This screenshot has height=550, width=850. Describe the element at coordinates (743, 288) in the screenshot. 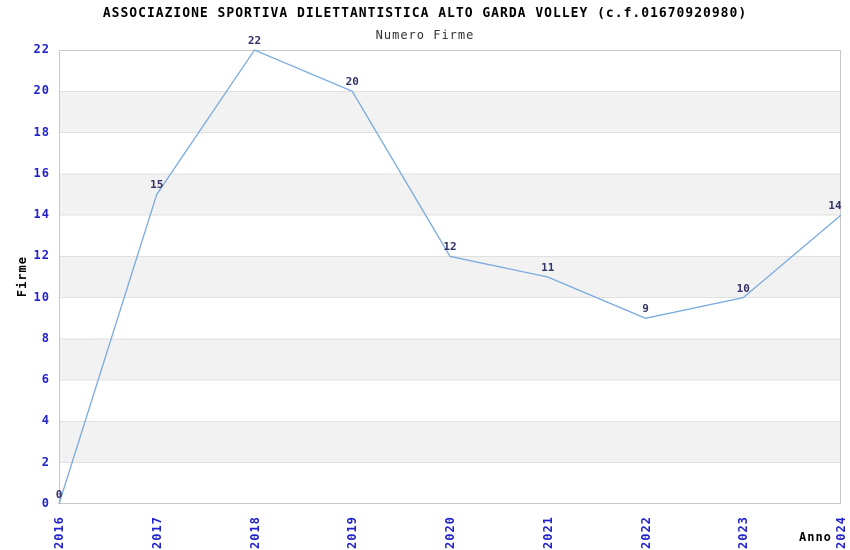

I see `data-point-label: 10` at that location.